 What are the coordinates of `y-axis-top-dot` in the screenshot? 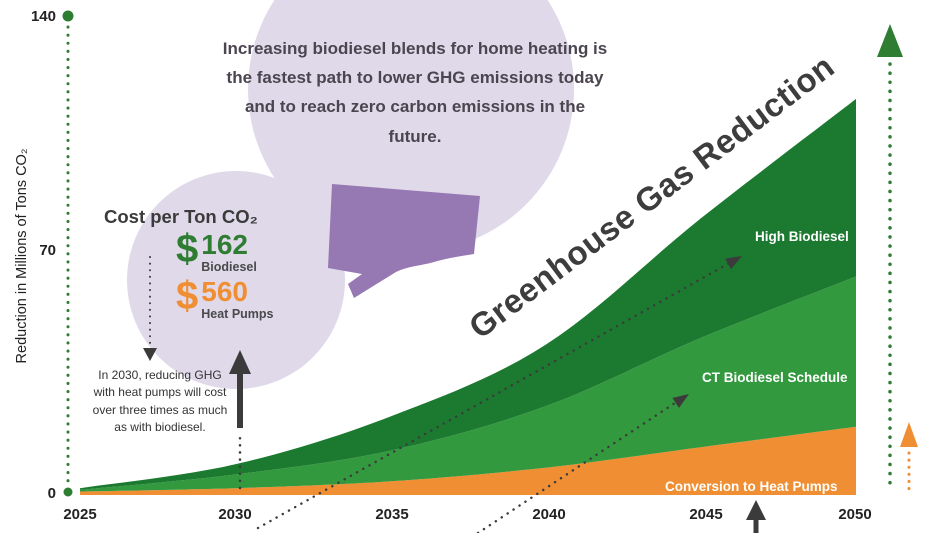 It's located at (68, 16).